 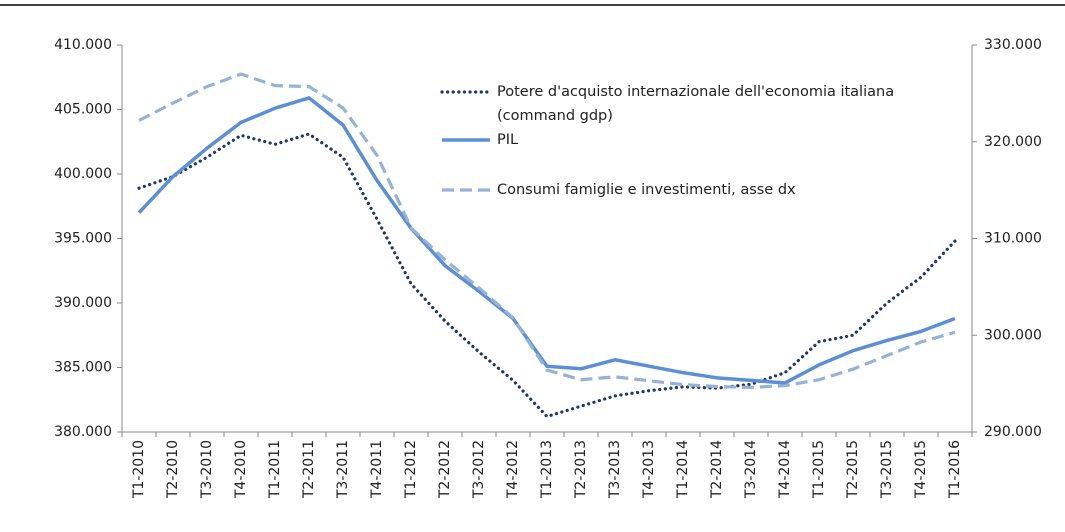 What do you see at coordinates (275, 469) in the screenshot?
I see `x-tick-label: T1-2011` at bounding box center [275, 469].